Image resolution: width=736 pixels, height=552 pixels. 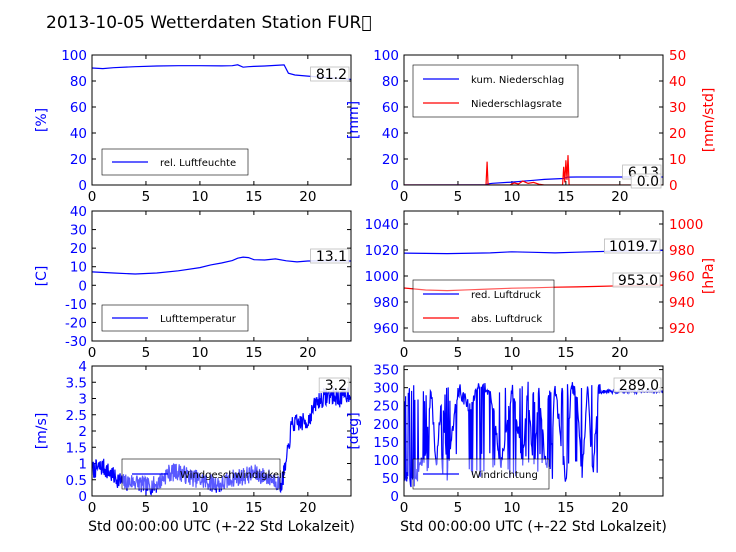 I want to click on annotation-value: 953.0, so click(x=638, y=281).